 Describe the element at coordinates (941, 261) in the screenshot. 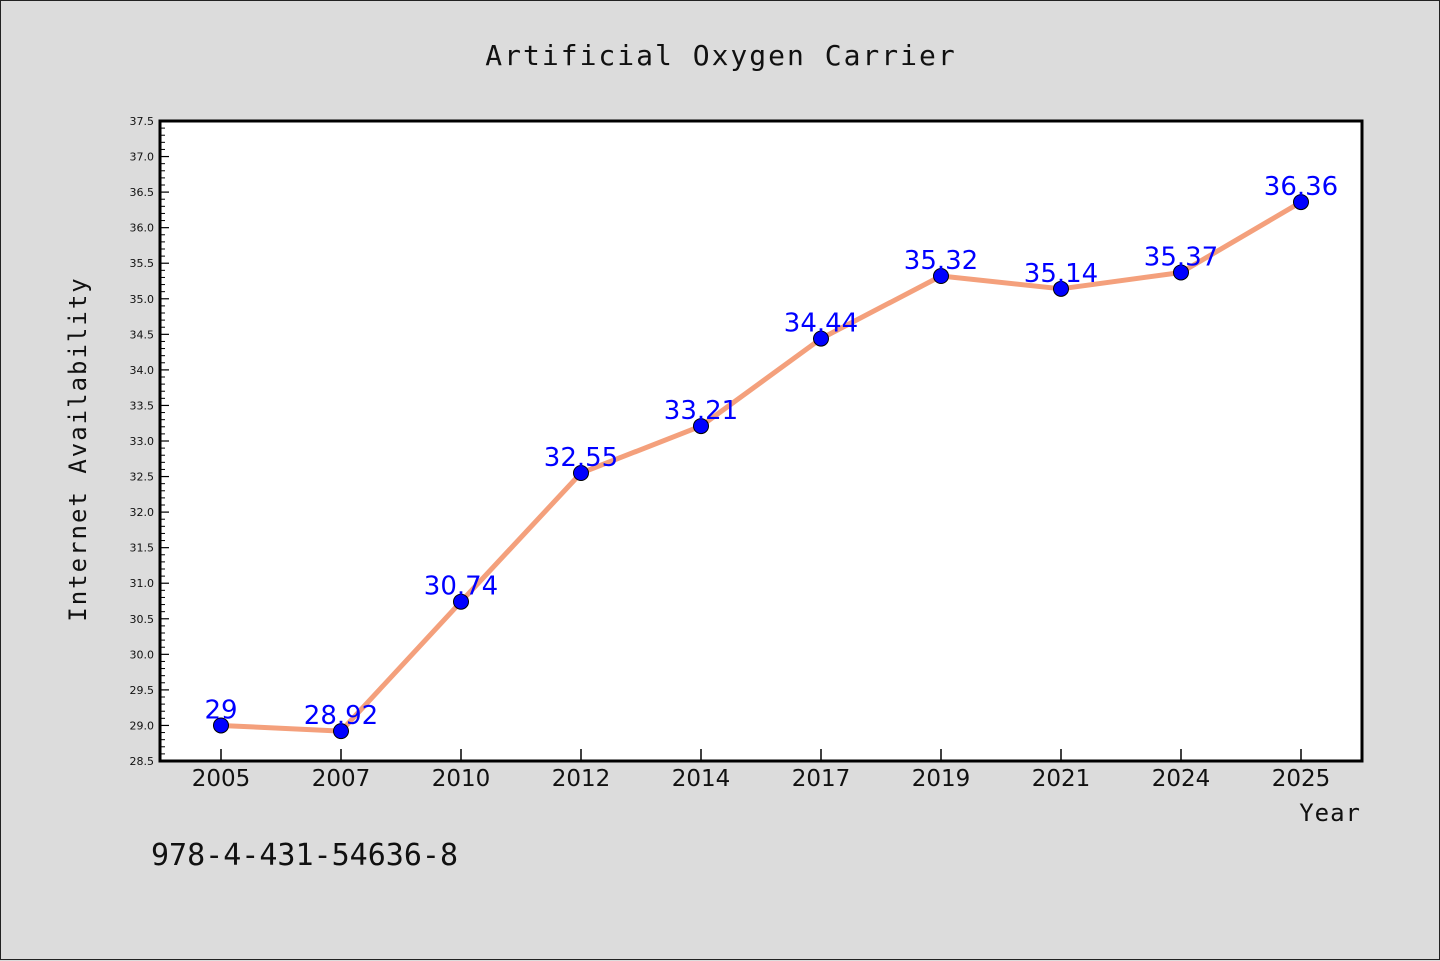

I see `data-label: 35.32` at that location.